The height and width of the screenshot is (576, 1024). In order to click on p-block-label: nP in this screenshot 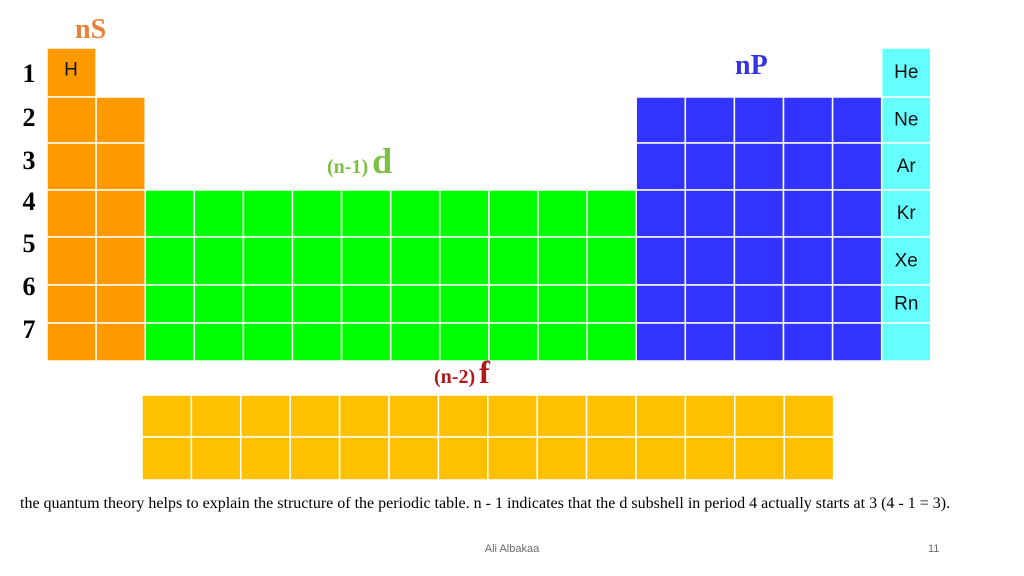, I will do `click(751, 65)`.